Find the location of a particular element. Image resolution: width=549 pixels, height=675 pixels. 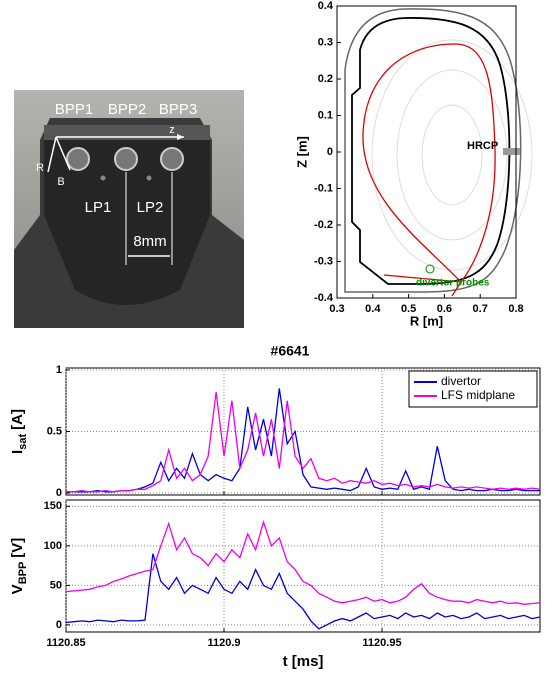

probe-face is located at coordinates (127, 222).